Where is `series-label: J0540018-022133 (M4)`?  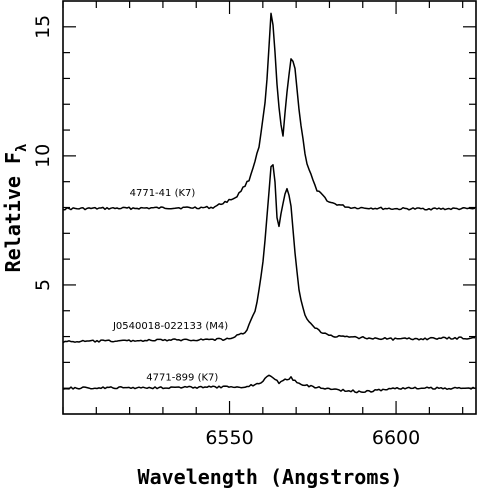 series-label: J0540018-022133 (M4) is located at coordinates (170, 326).